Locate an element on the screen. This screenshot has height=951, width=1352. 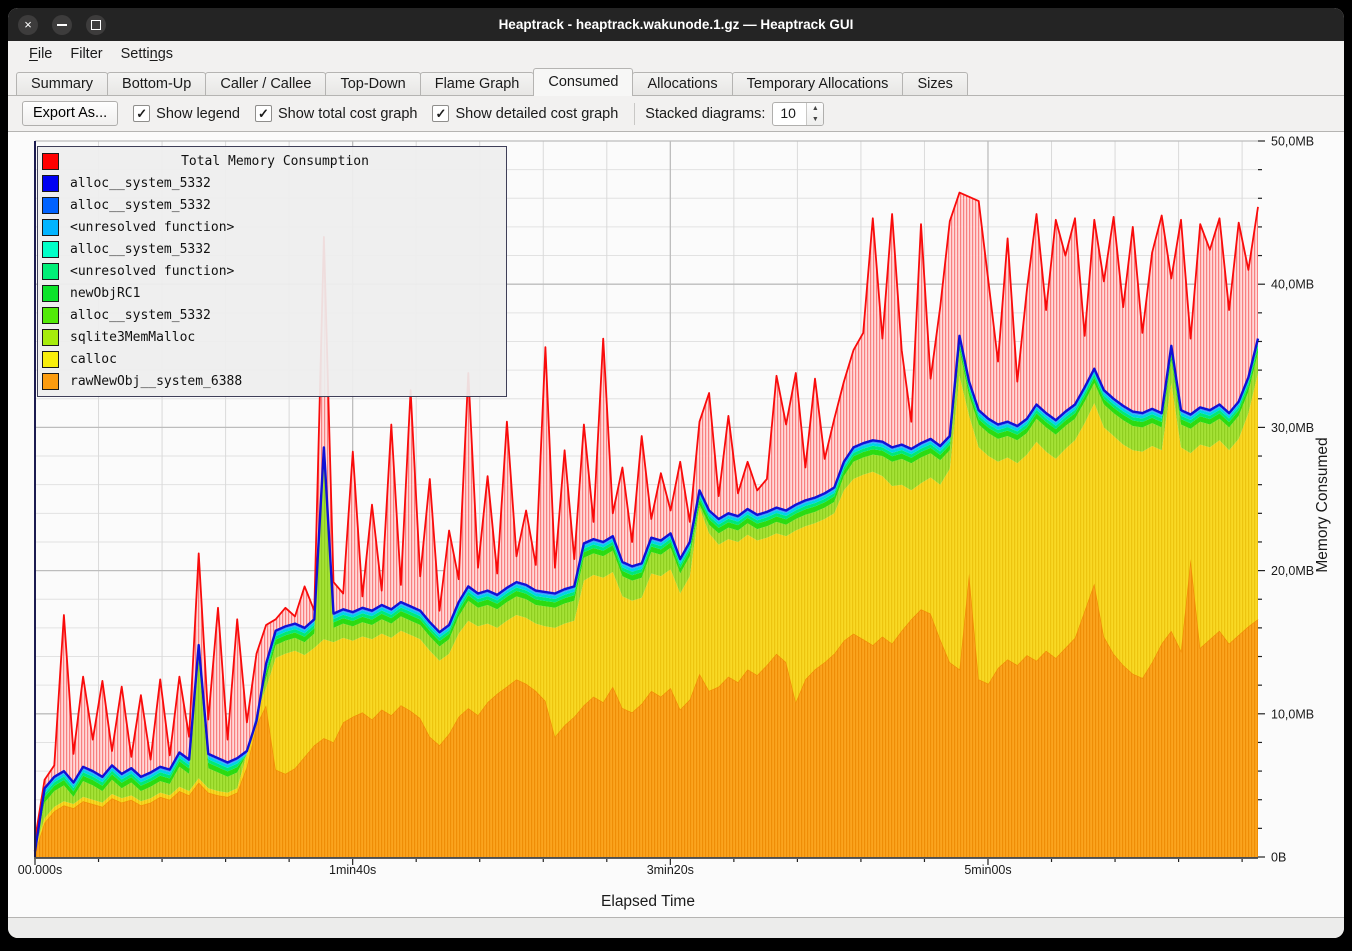
x-tick-label: 00.000s is located at coordinates (40, 870).